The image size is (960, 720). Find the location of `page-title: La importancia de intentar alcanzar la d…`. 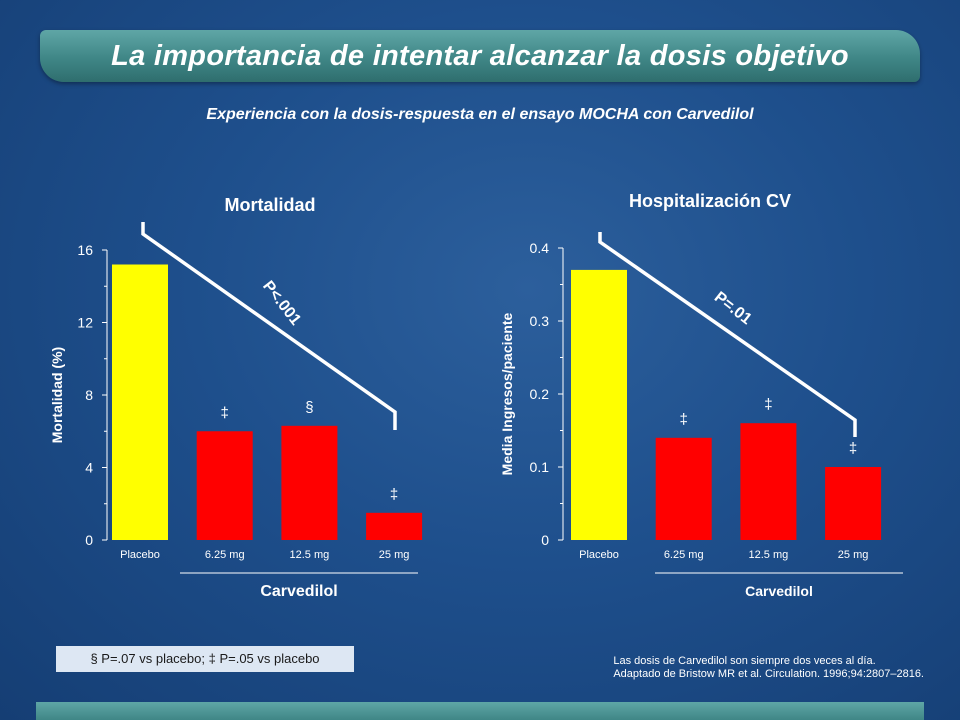

page-title: La importancia de intentar alcanzar la d… is located at coordinates (480, 56).